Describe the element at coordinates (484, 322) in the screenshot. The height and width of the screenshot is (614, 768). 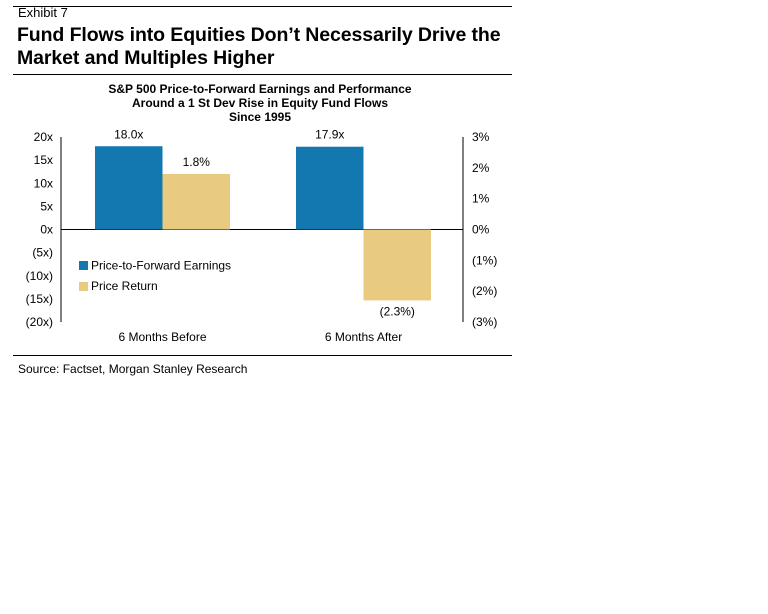
I see `right-tick-label: (3%)` at that location.